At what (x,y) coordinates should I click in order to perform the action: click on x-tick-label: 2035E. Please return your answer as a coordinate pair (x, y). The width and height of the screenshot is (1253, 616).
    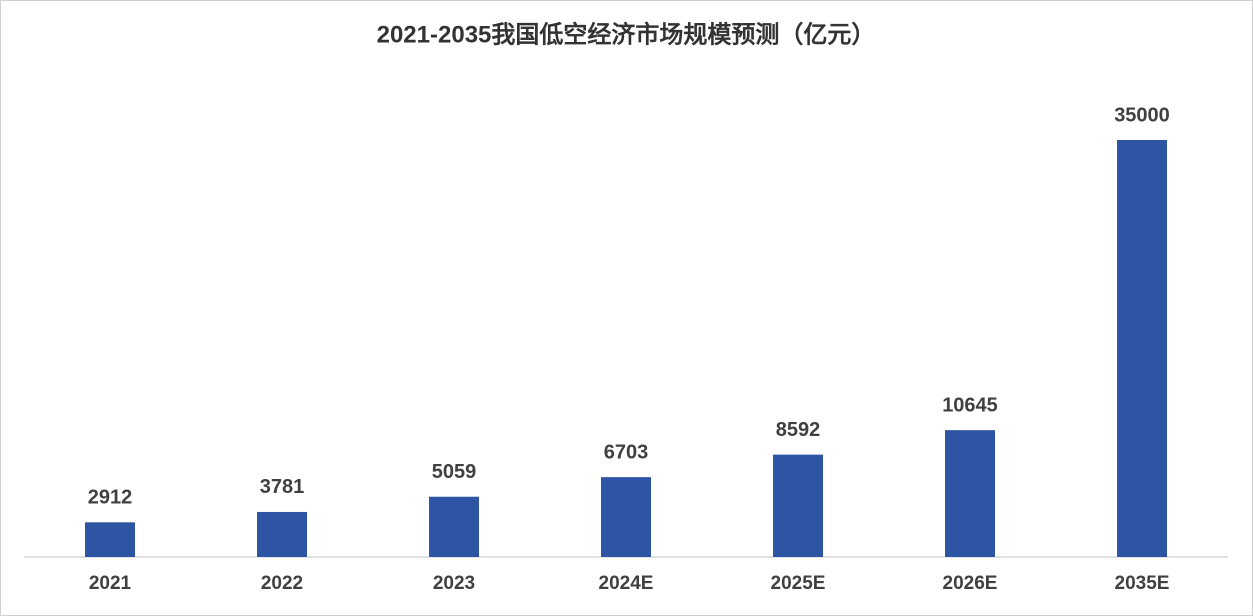
    Looking at the image, I should click on (1142, 583).